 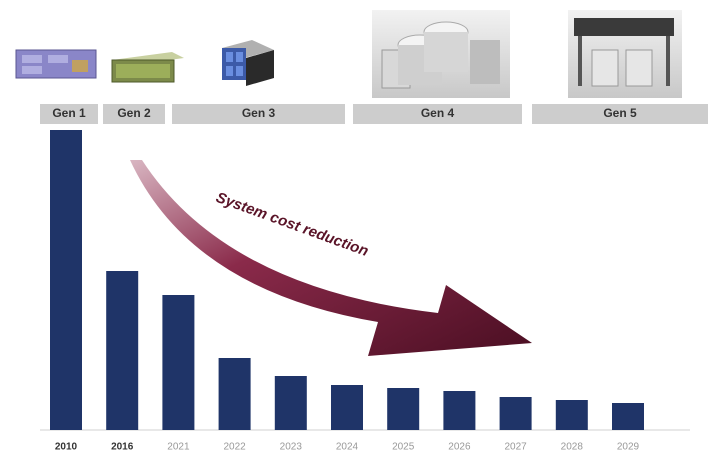 What do you see at coordinates (122, 447) in the screenshot?
I see `x-tick-label: 2016` at bounding box center [122, 447].